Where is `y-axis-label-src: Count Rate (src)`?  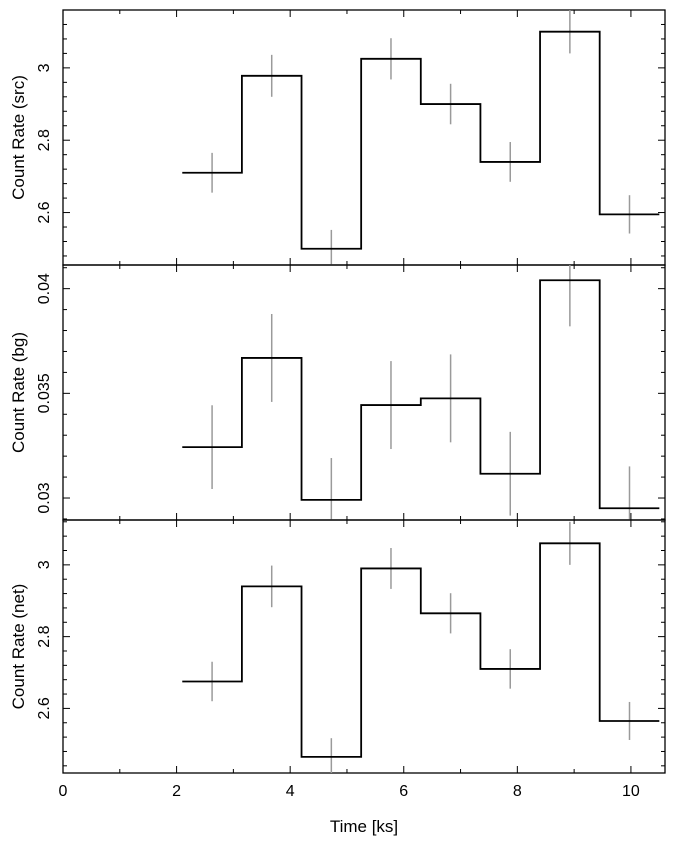 y-axis-label-src: Count Rate (src) is located at coordinates (18, 137).